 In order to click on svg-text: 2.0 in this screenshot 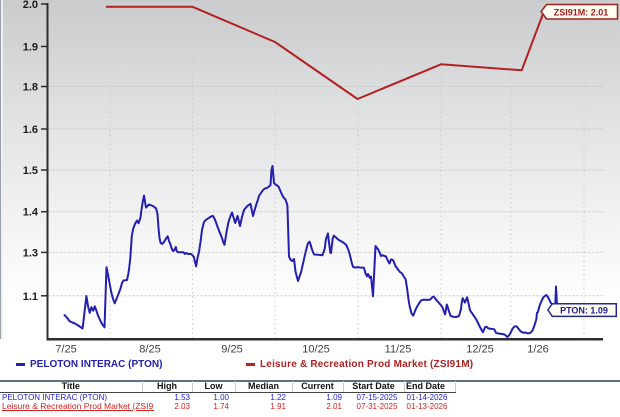, I will do `click(30, 5)`.